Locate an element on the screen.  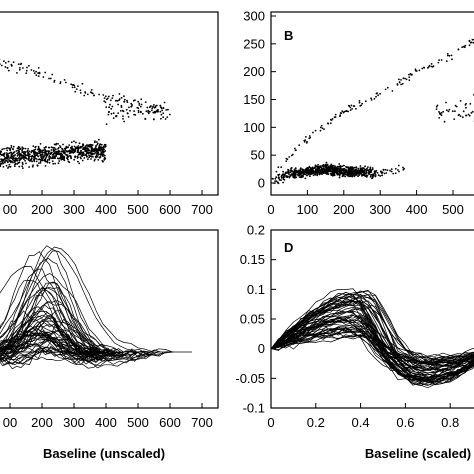
panel-c-x-ticks: 00 200 300 400 500 600 700 is located at coordinates (108, 416).